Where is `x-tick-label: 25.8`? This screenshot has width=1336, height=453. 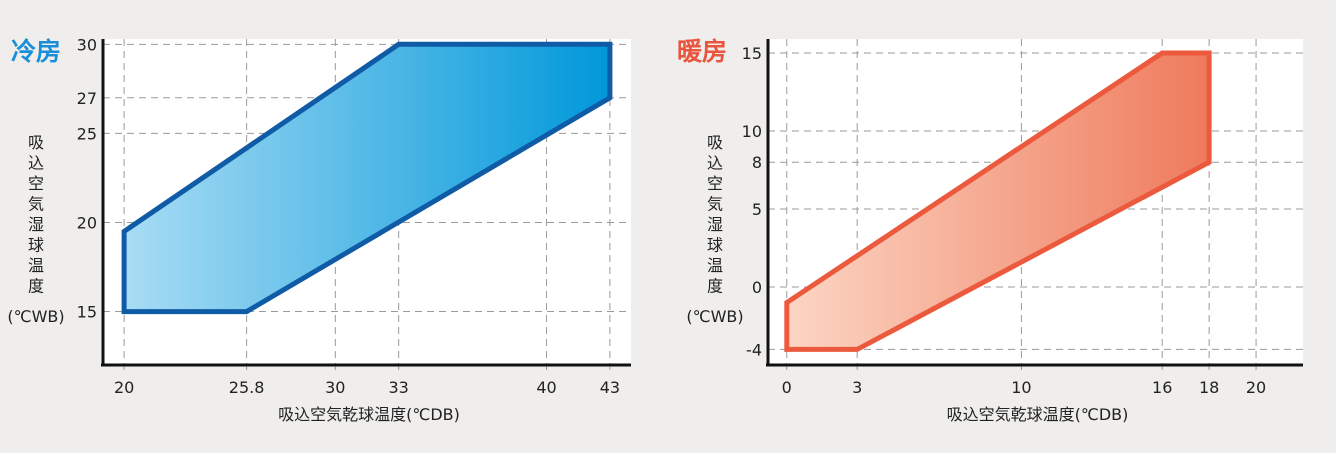 x-tick-label: 25.8 is located at coordinates (247, 387).